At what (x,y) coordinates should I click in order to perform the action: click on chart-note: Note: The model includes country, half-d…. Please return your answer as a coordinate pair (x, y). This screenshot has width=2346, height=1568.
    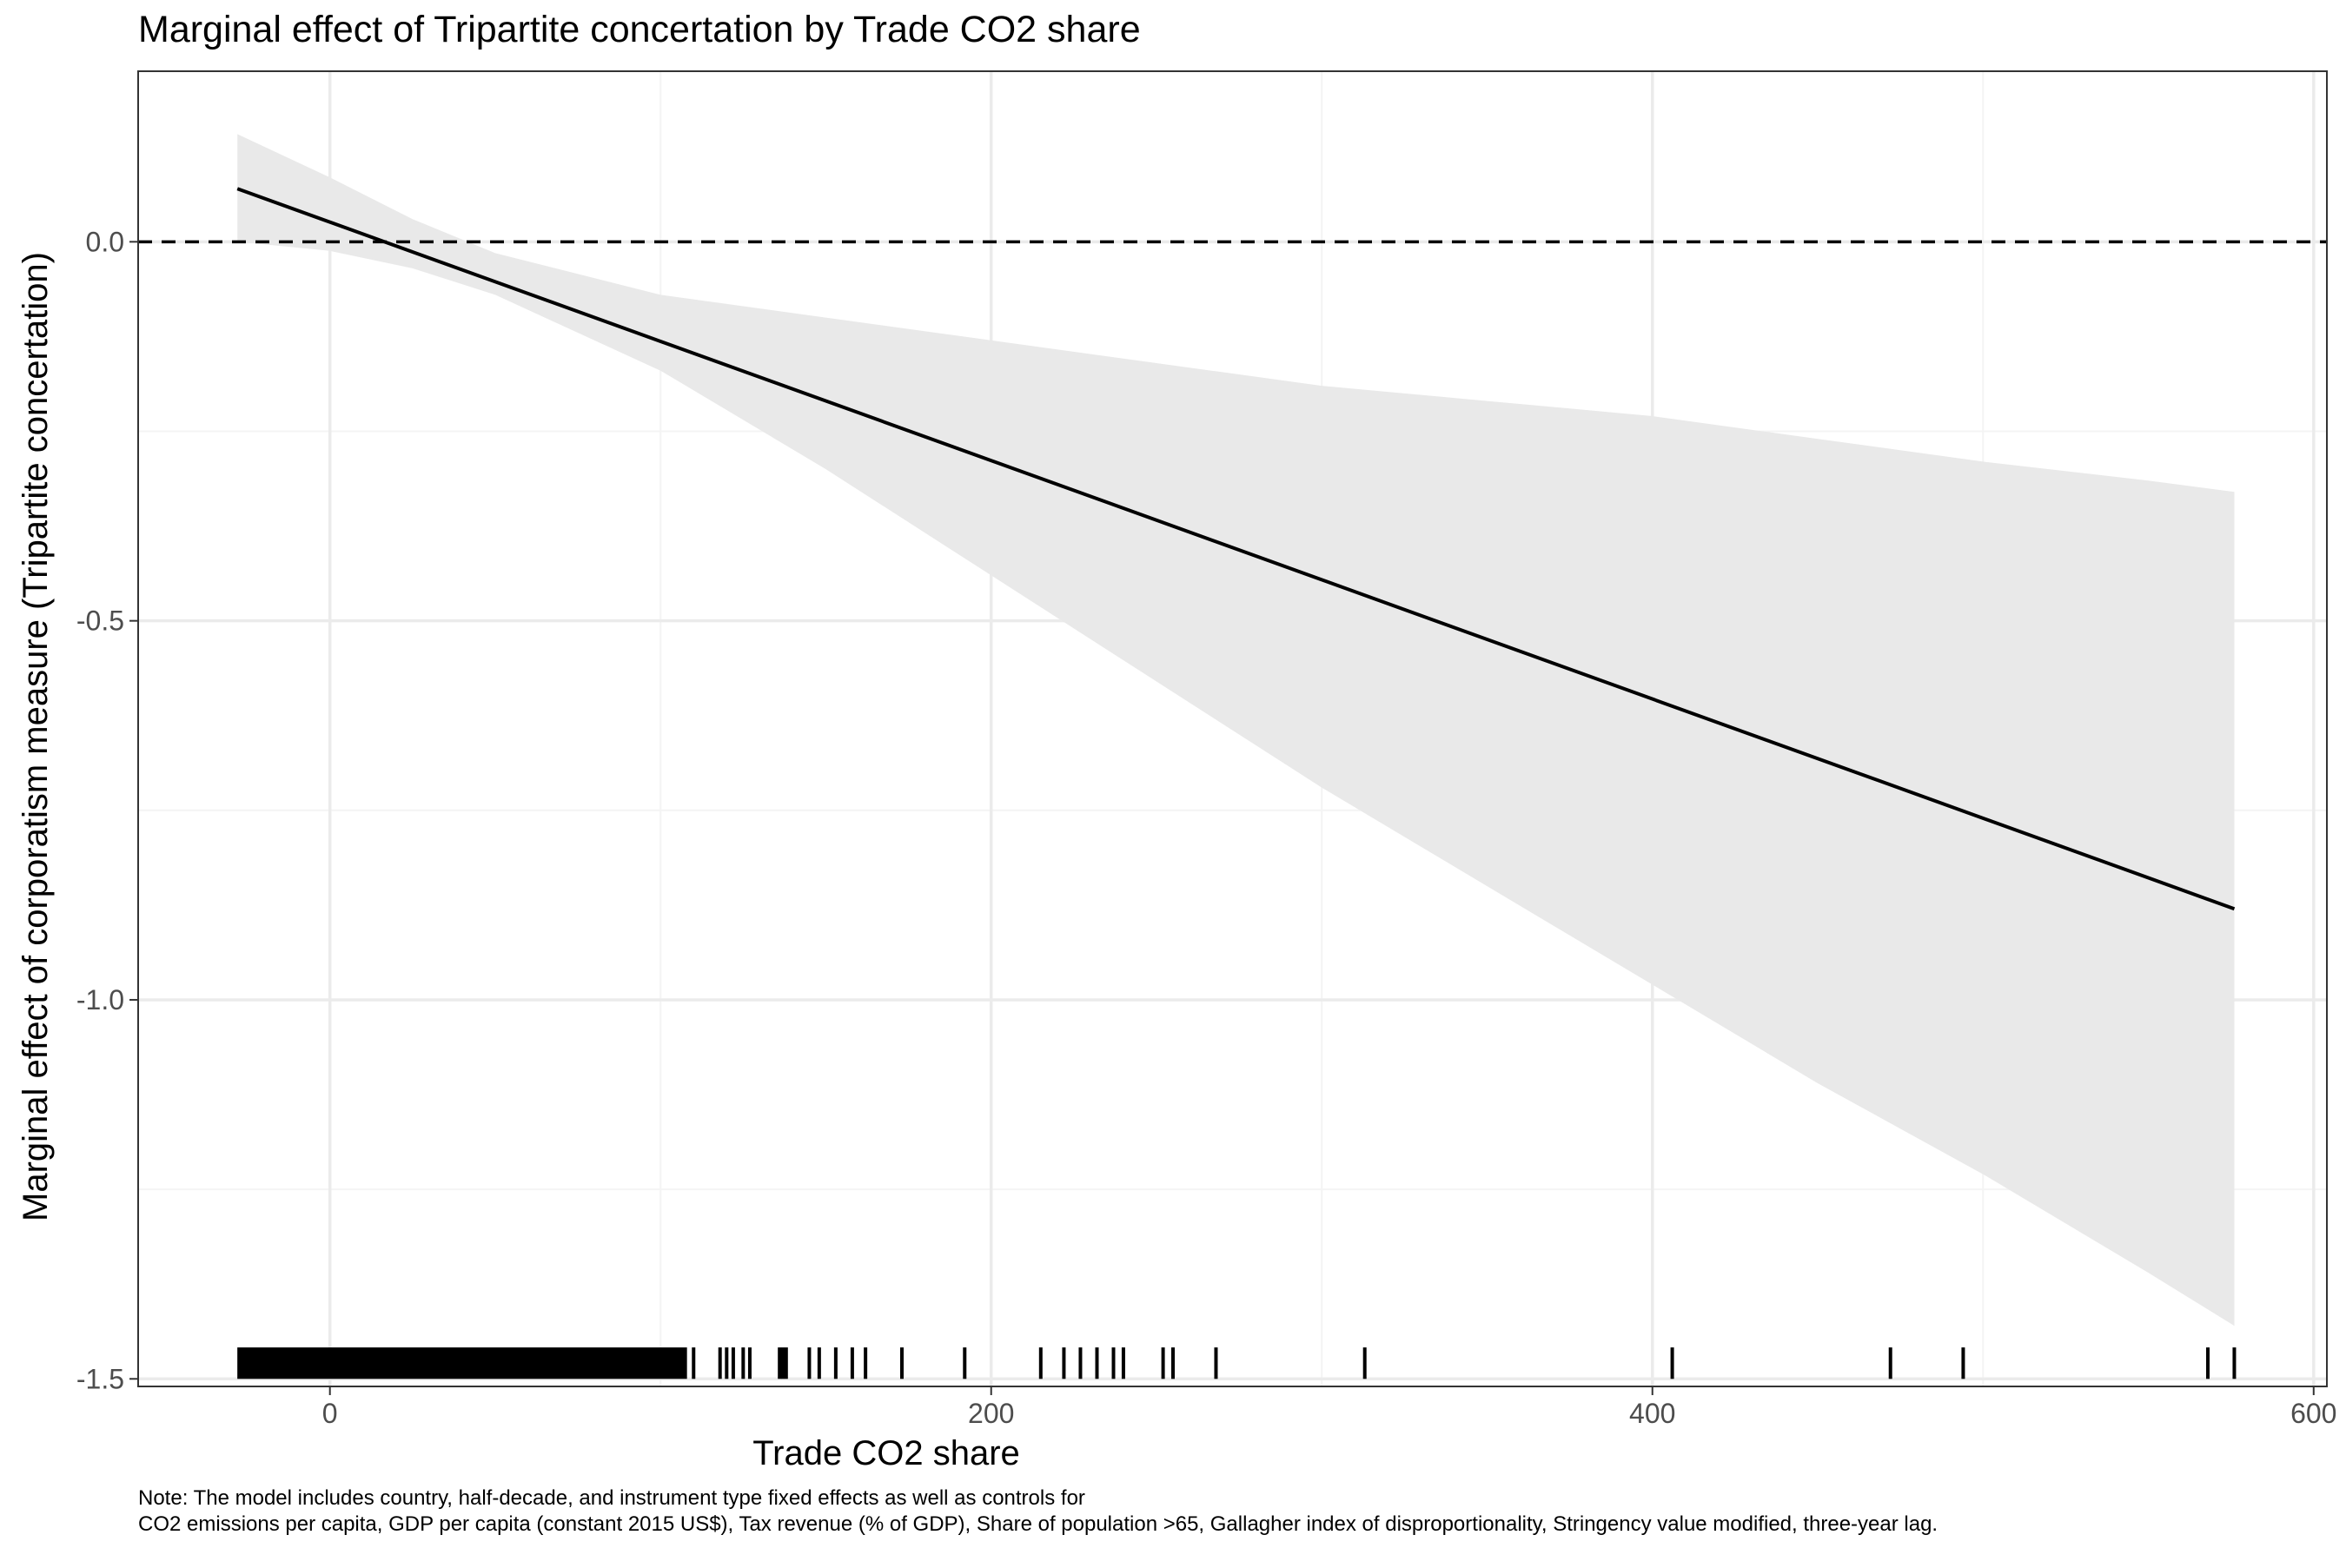
    Looking at the image, I should click on (1038, 1511).